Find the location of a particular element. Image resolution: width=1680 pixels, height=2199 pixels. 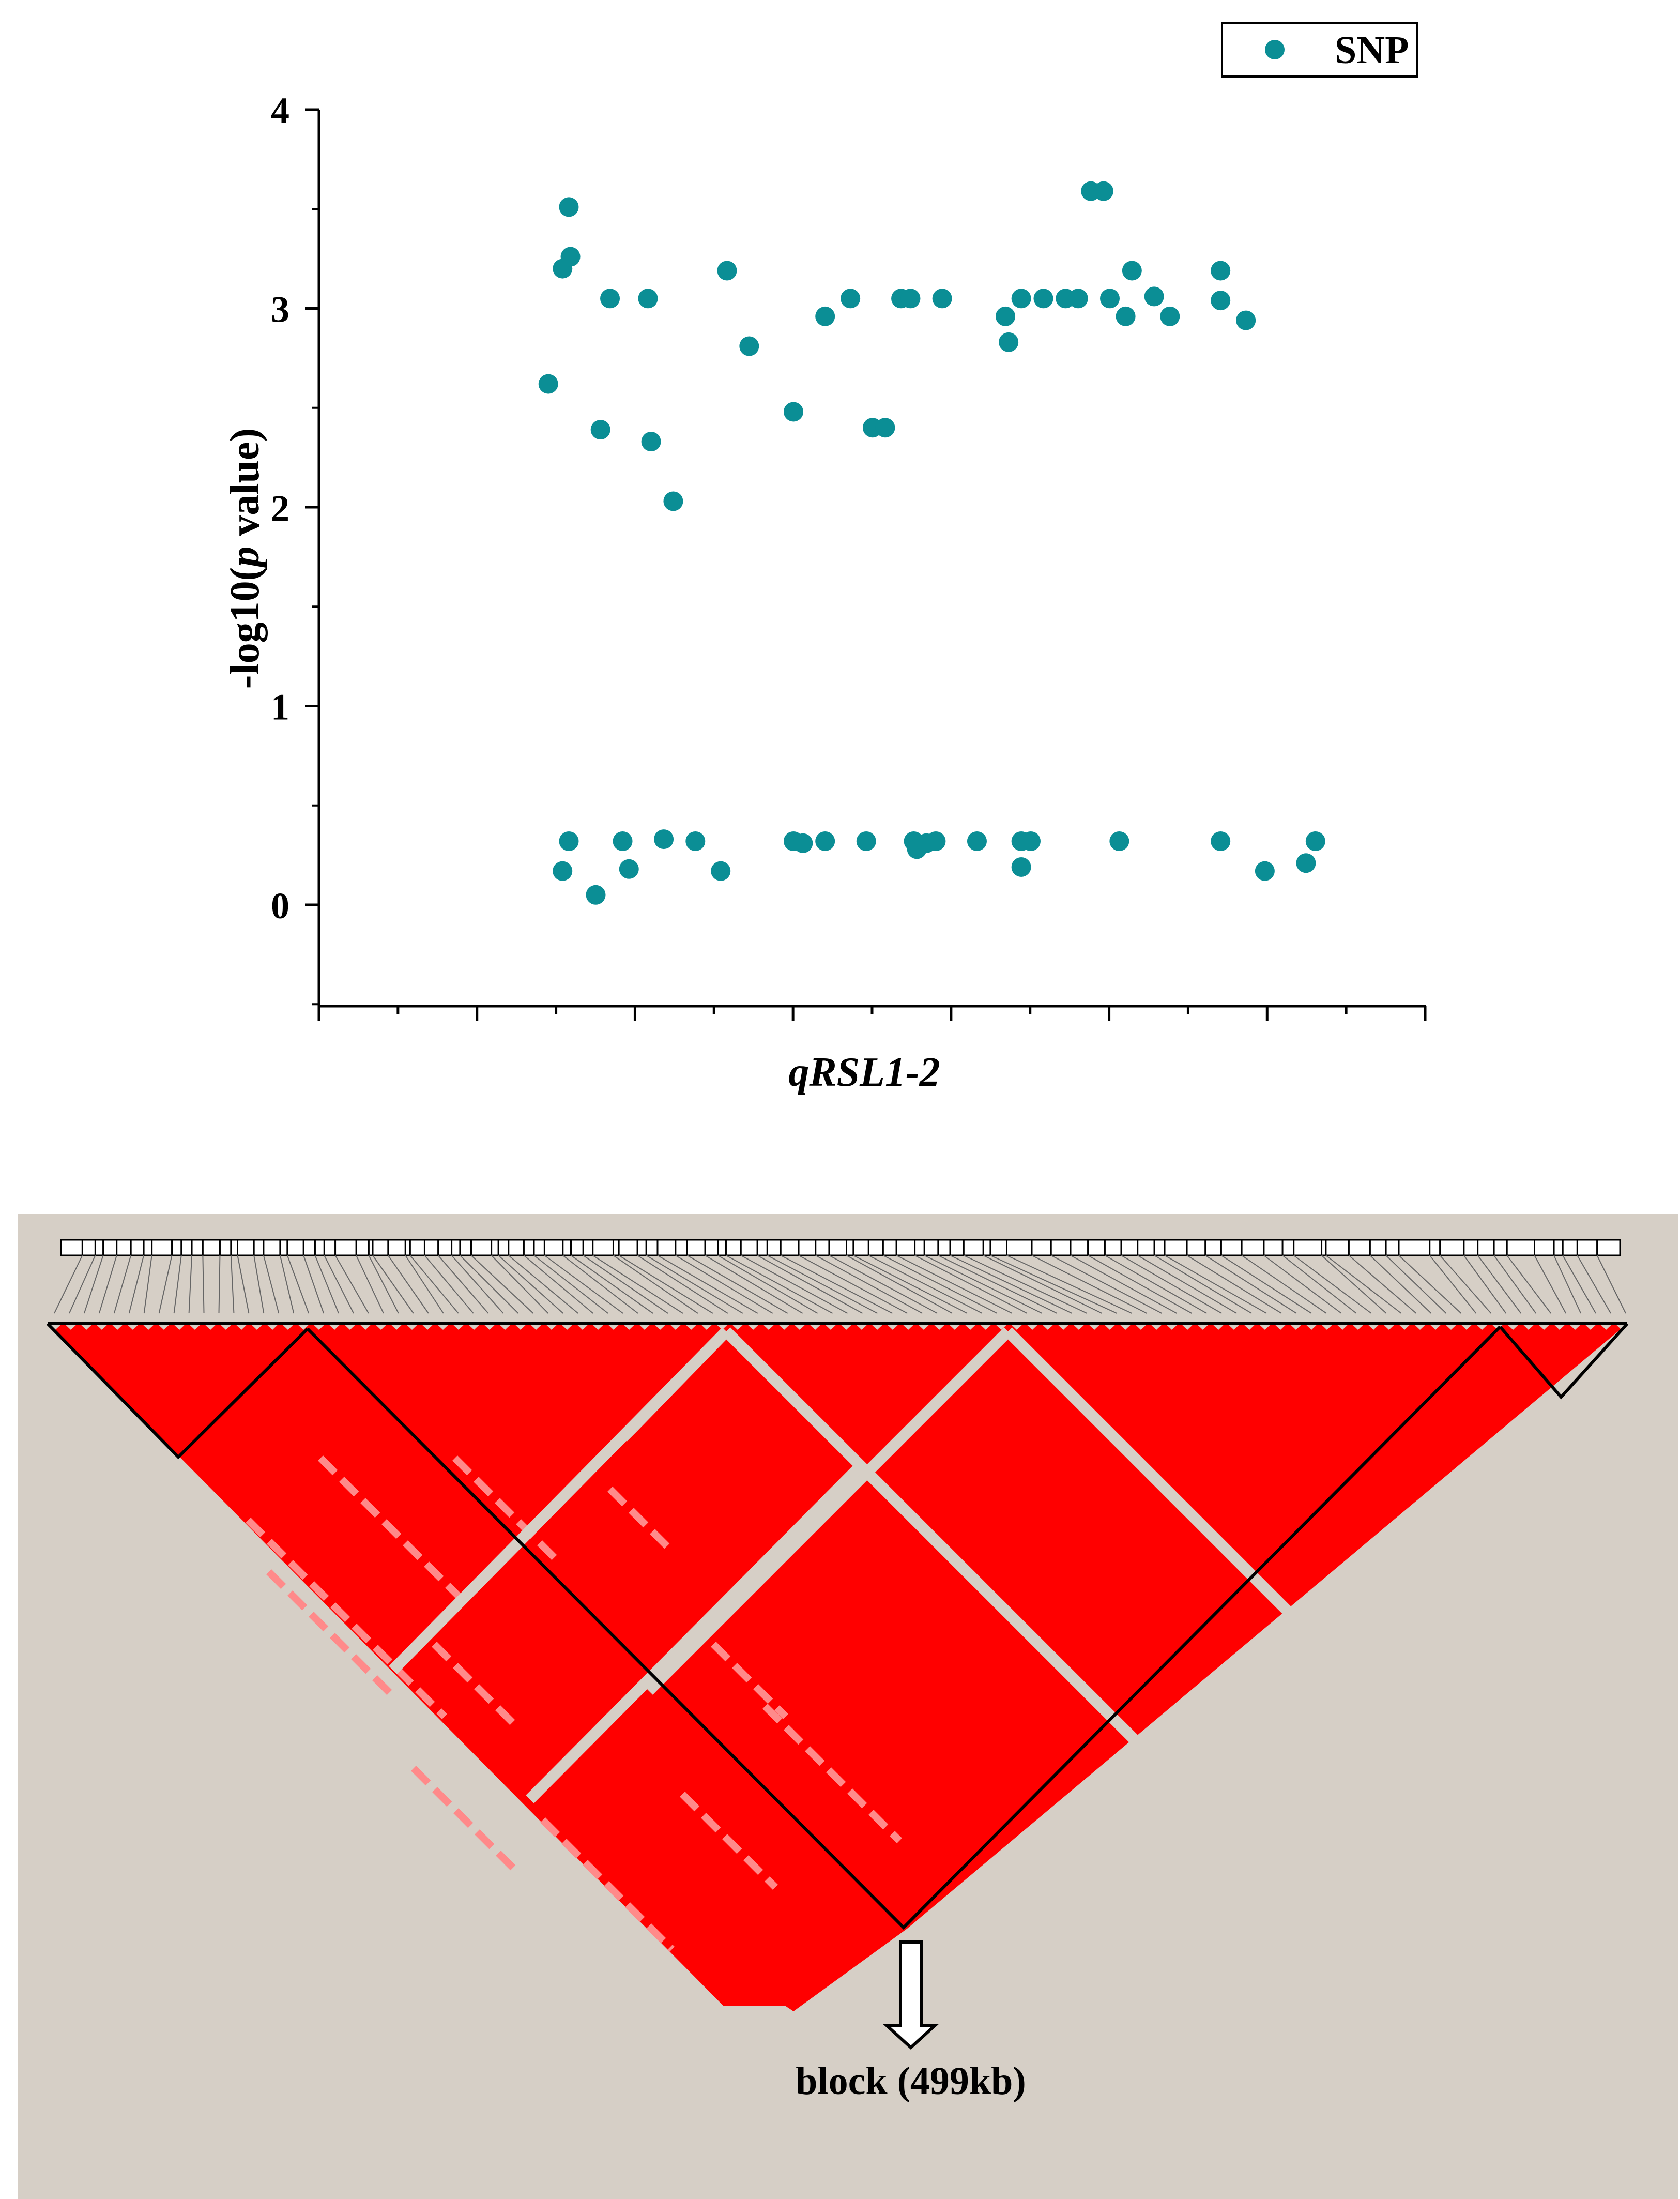

ld-clip is located at coordinates (853, 1977).